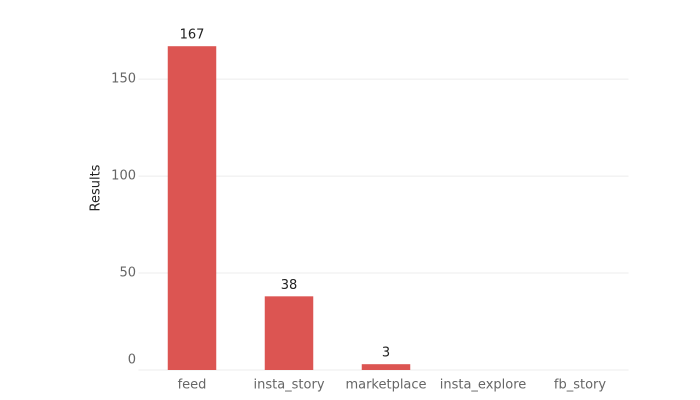 The width and height of the screenshot is (700, 400). I want to click on x-tick-label: fb_story, so click(580, 385).